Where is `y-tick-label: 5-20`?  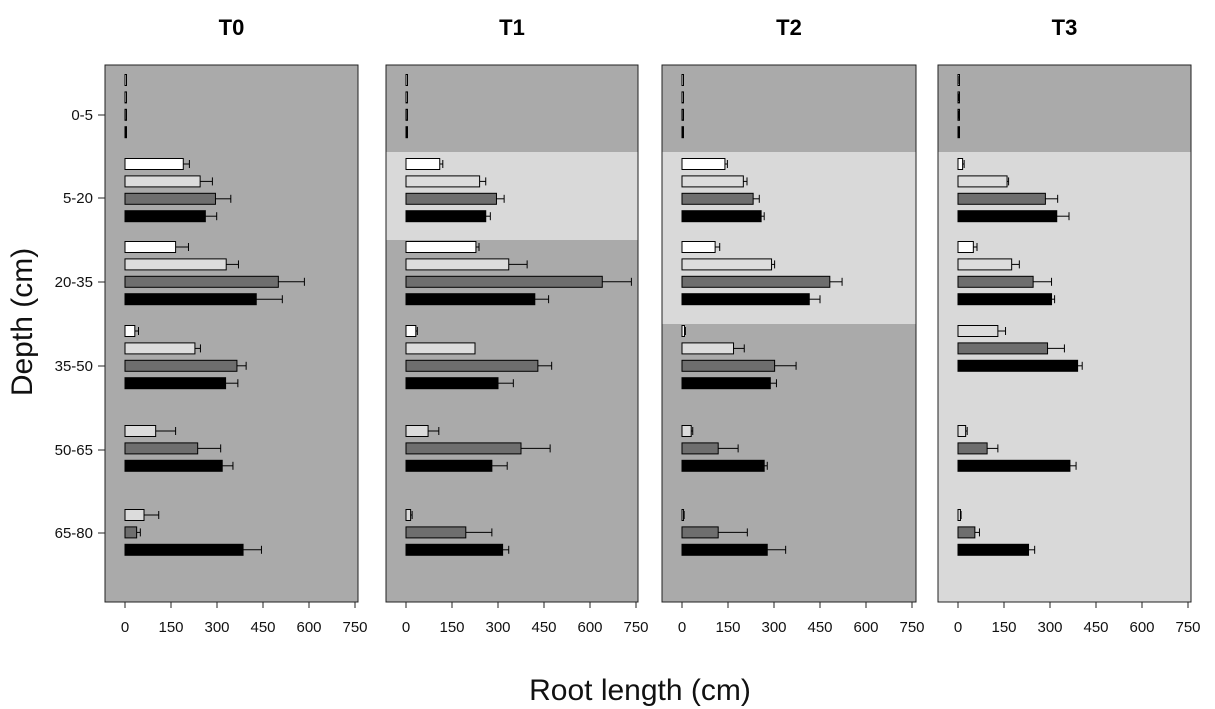 y-tick-label: 5-20 is located at coordinates (78, 198).